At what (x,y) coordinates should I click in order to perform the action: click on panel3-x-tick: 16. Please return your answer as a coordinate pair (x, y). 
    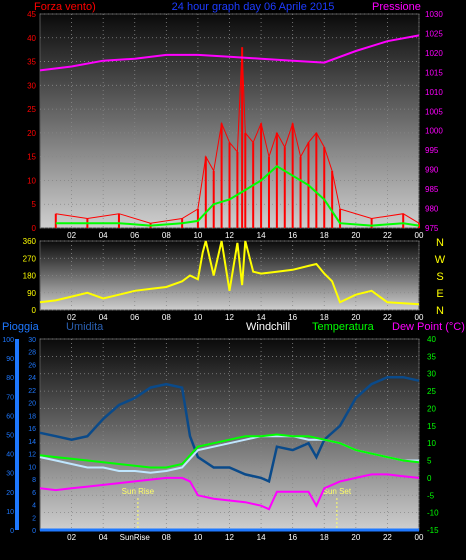
    Looking at the image, I should click on (292, 537).